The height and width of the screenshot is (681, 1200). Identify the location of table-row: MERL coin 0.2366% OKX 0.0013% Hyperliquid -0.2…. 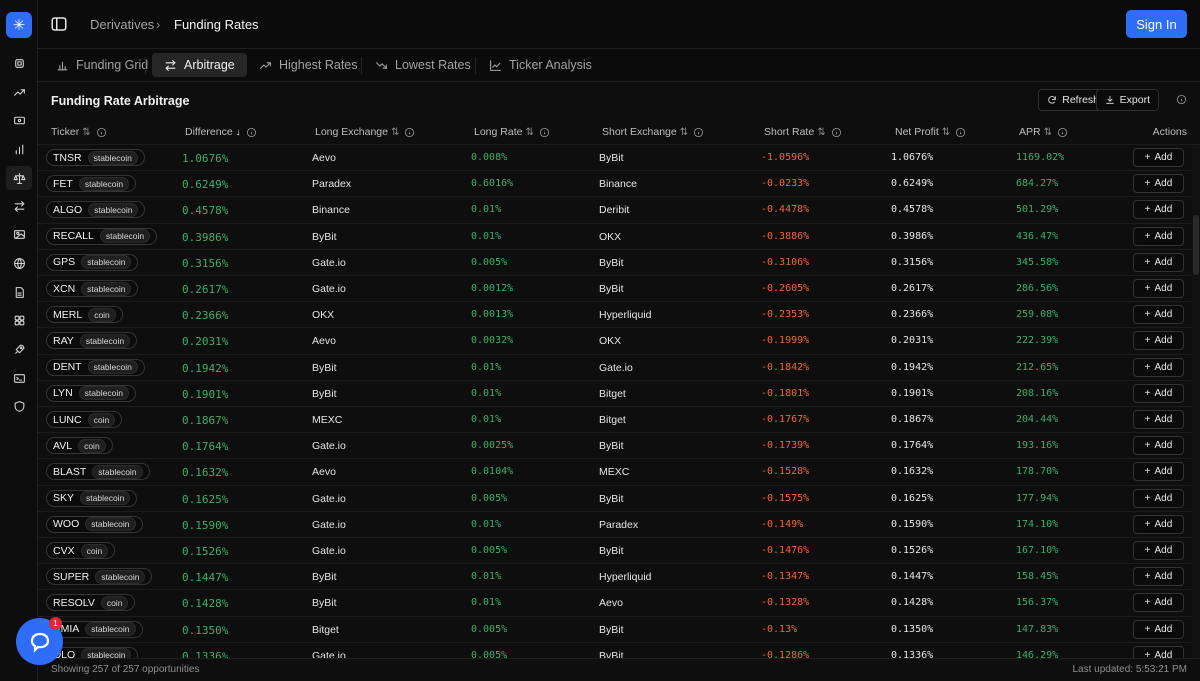
(615, 315).